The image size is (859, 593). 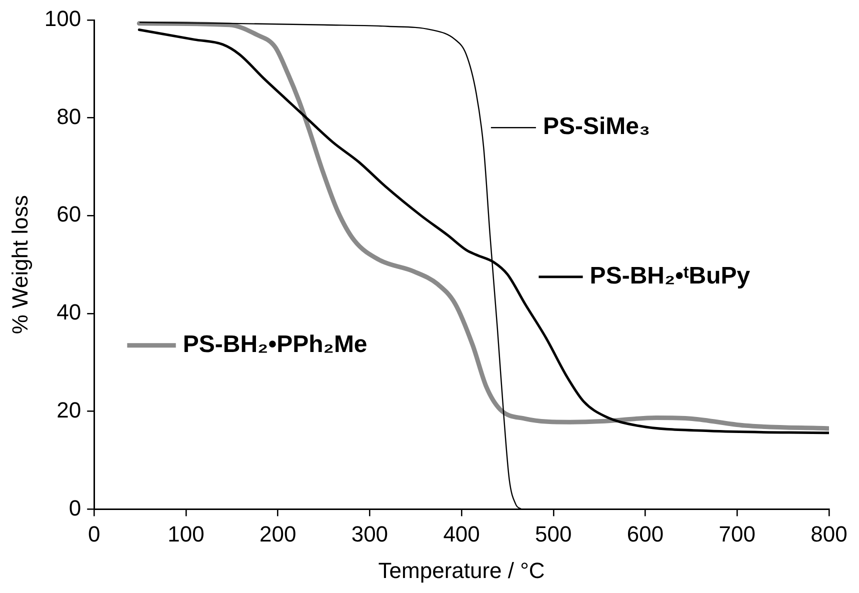 What do you see at coordinates (461, 533) in the screenshot?
I see `x-tick-label: 400` at bounding box center [461, 533].